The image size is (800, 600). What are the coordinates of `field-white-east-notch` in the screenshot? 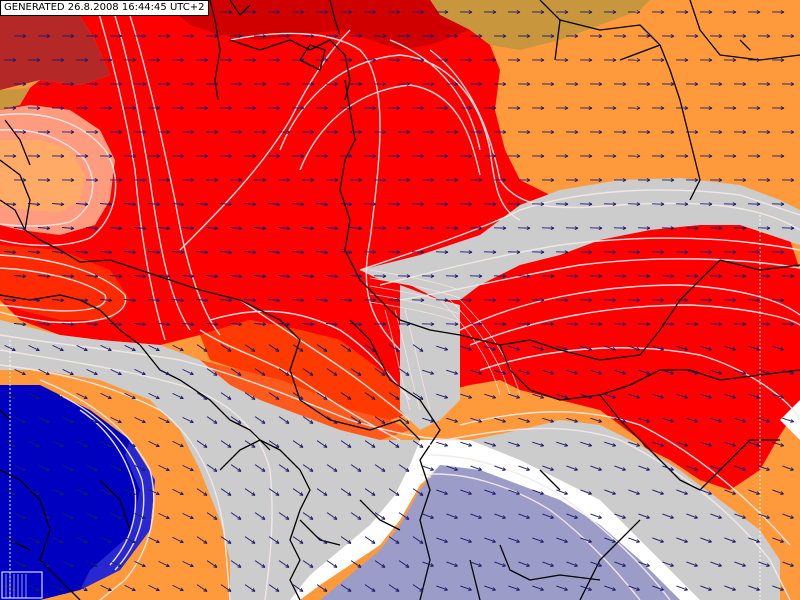 It's located at (790, 420).